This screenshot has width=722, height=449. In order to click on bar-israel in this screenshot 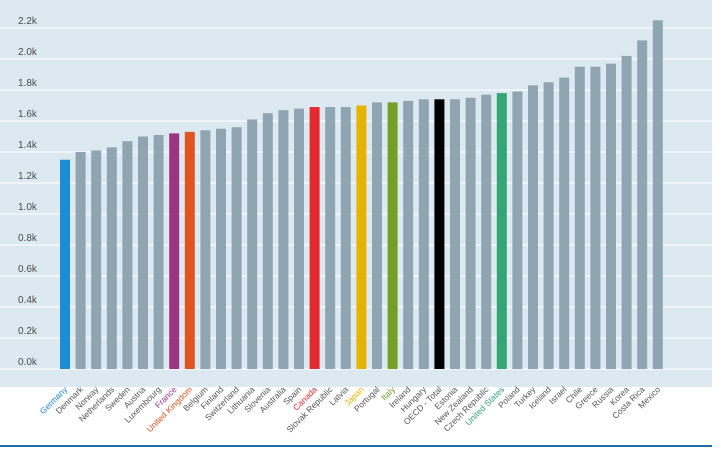, I will do `click(564, 223)`.